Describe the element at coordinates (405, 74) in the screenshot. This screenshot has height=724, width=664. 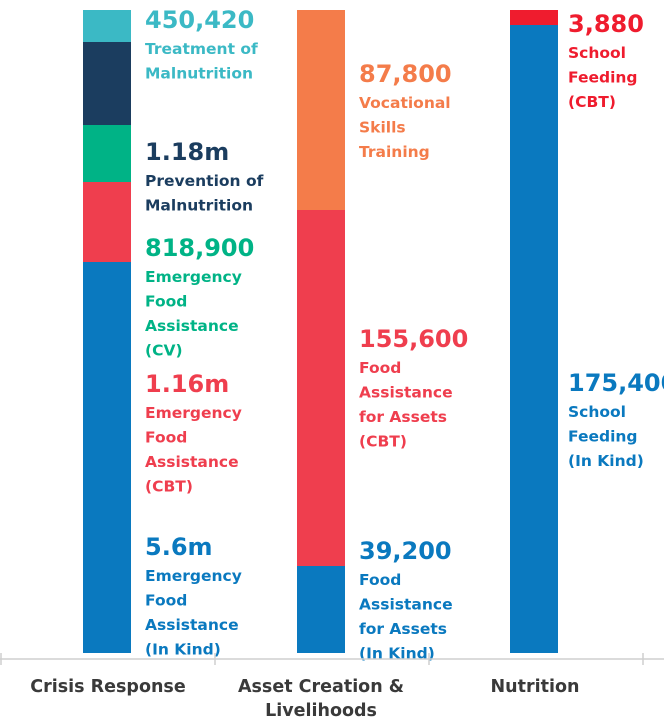
I see `value-label-1-2: 87,800` at that location.